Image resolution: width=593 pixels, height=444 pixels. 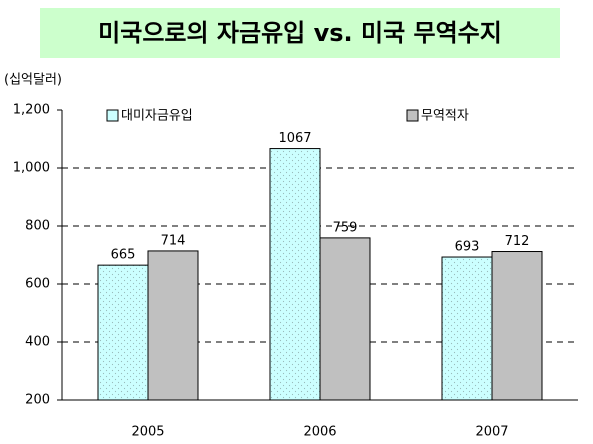 I want to click on y-tick-label: 600, so click(x=37, y=284).